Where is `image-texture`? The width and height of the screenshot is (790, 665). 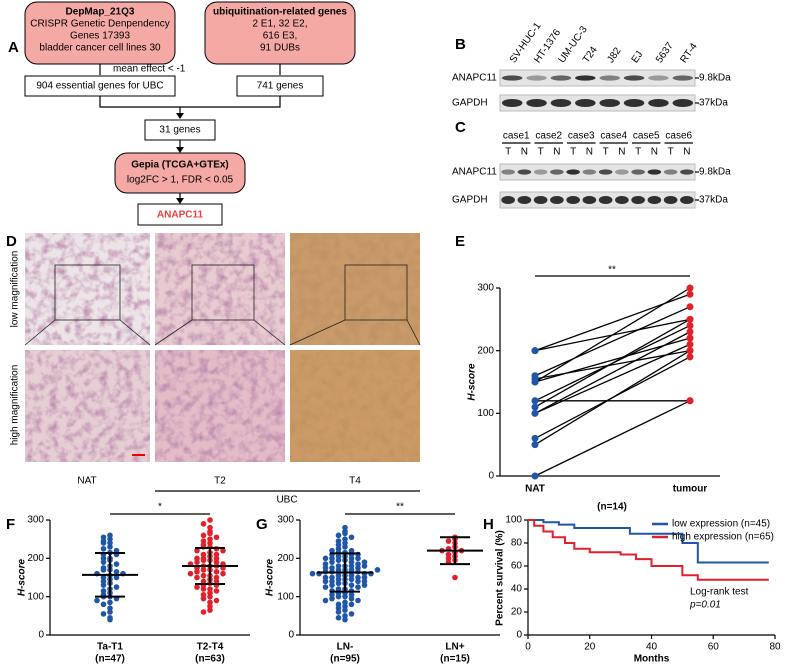
image-texture is located at coordinates (355, 406).